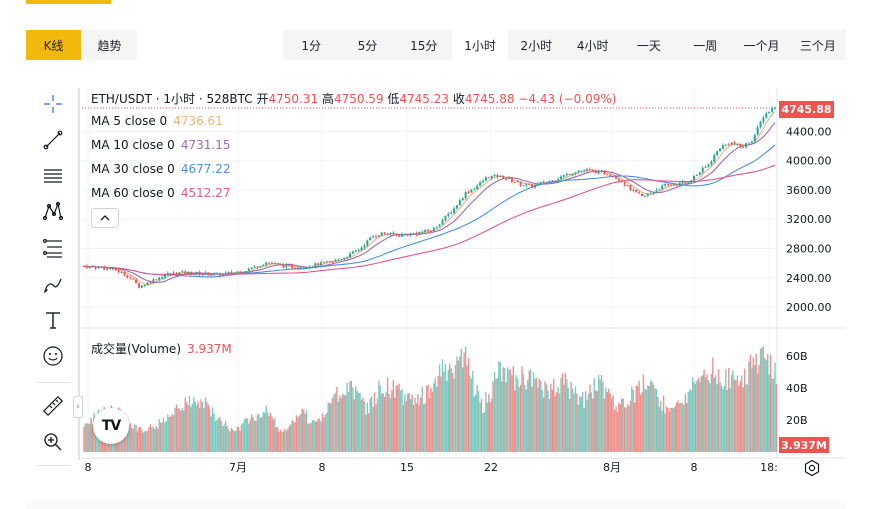 This screenshot has height=509, width=888. I want to click on interval-4h: 4小时, so click(592, 45).